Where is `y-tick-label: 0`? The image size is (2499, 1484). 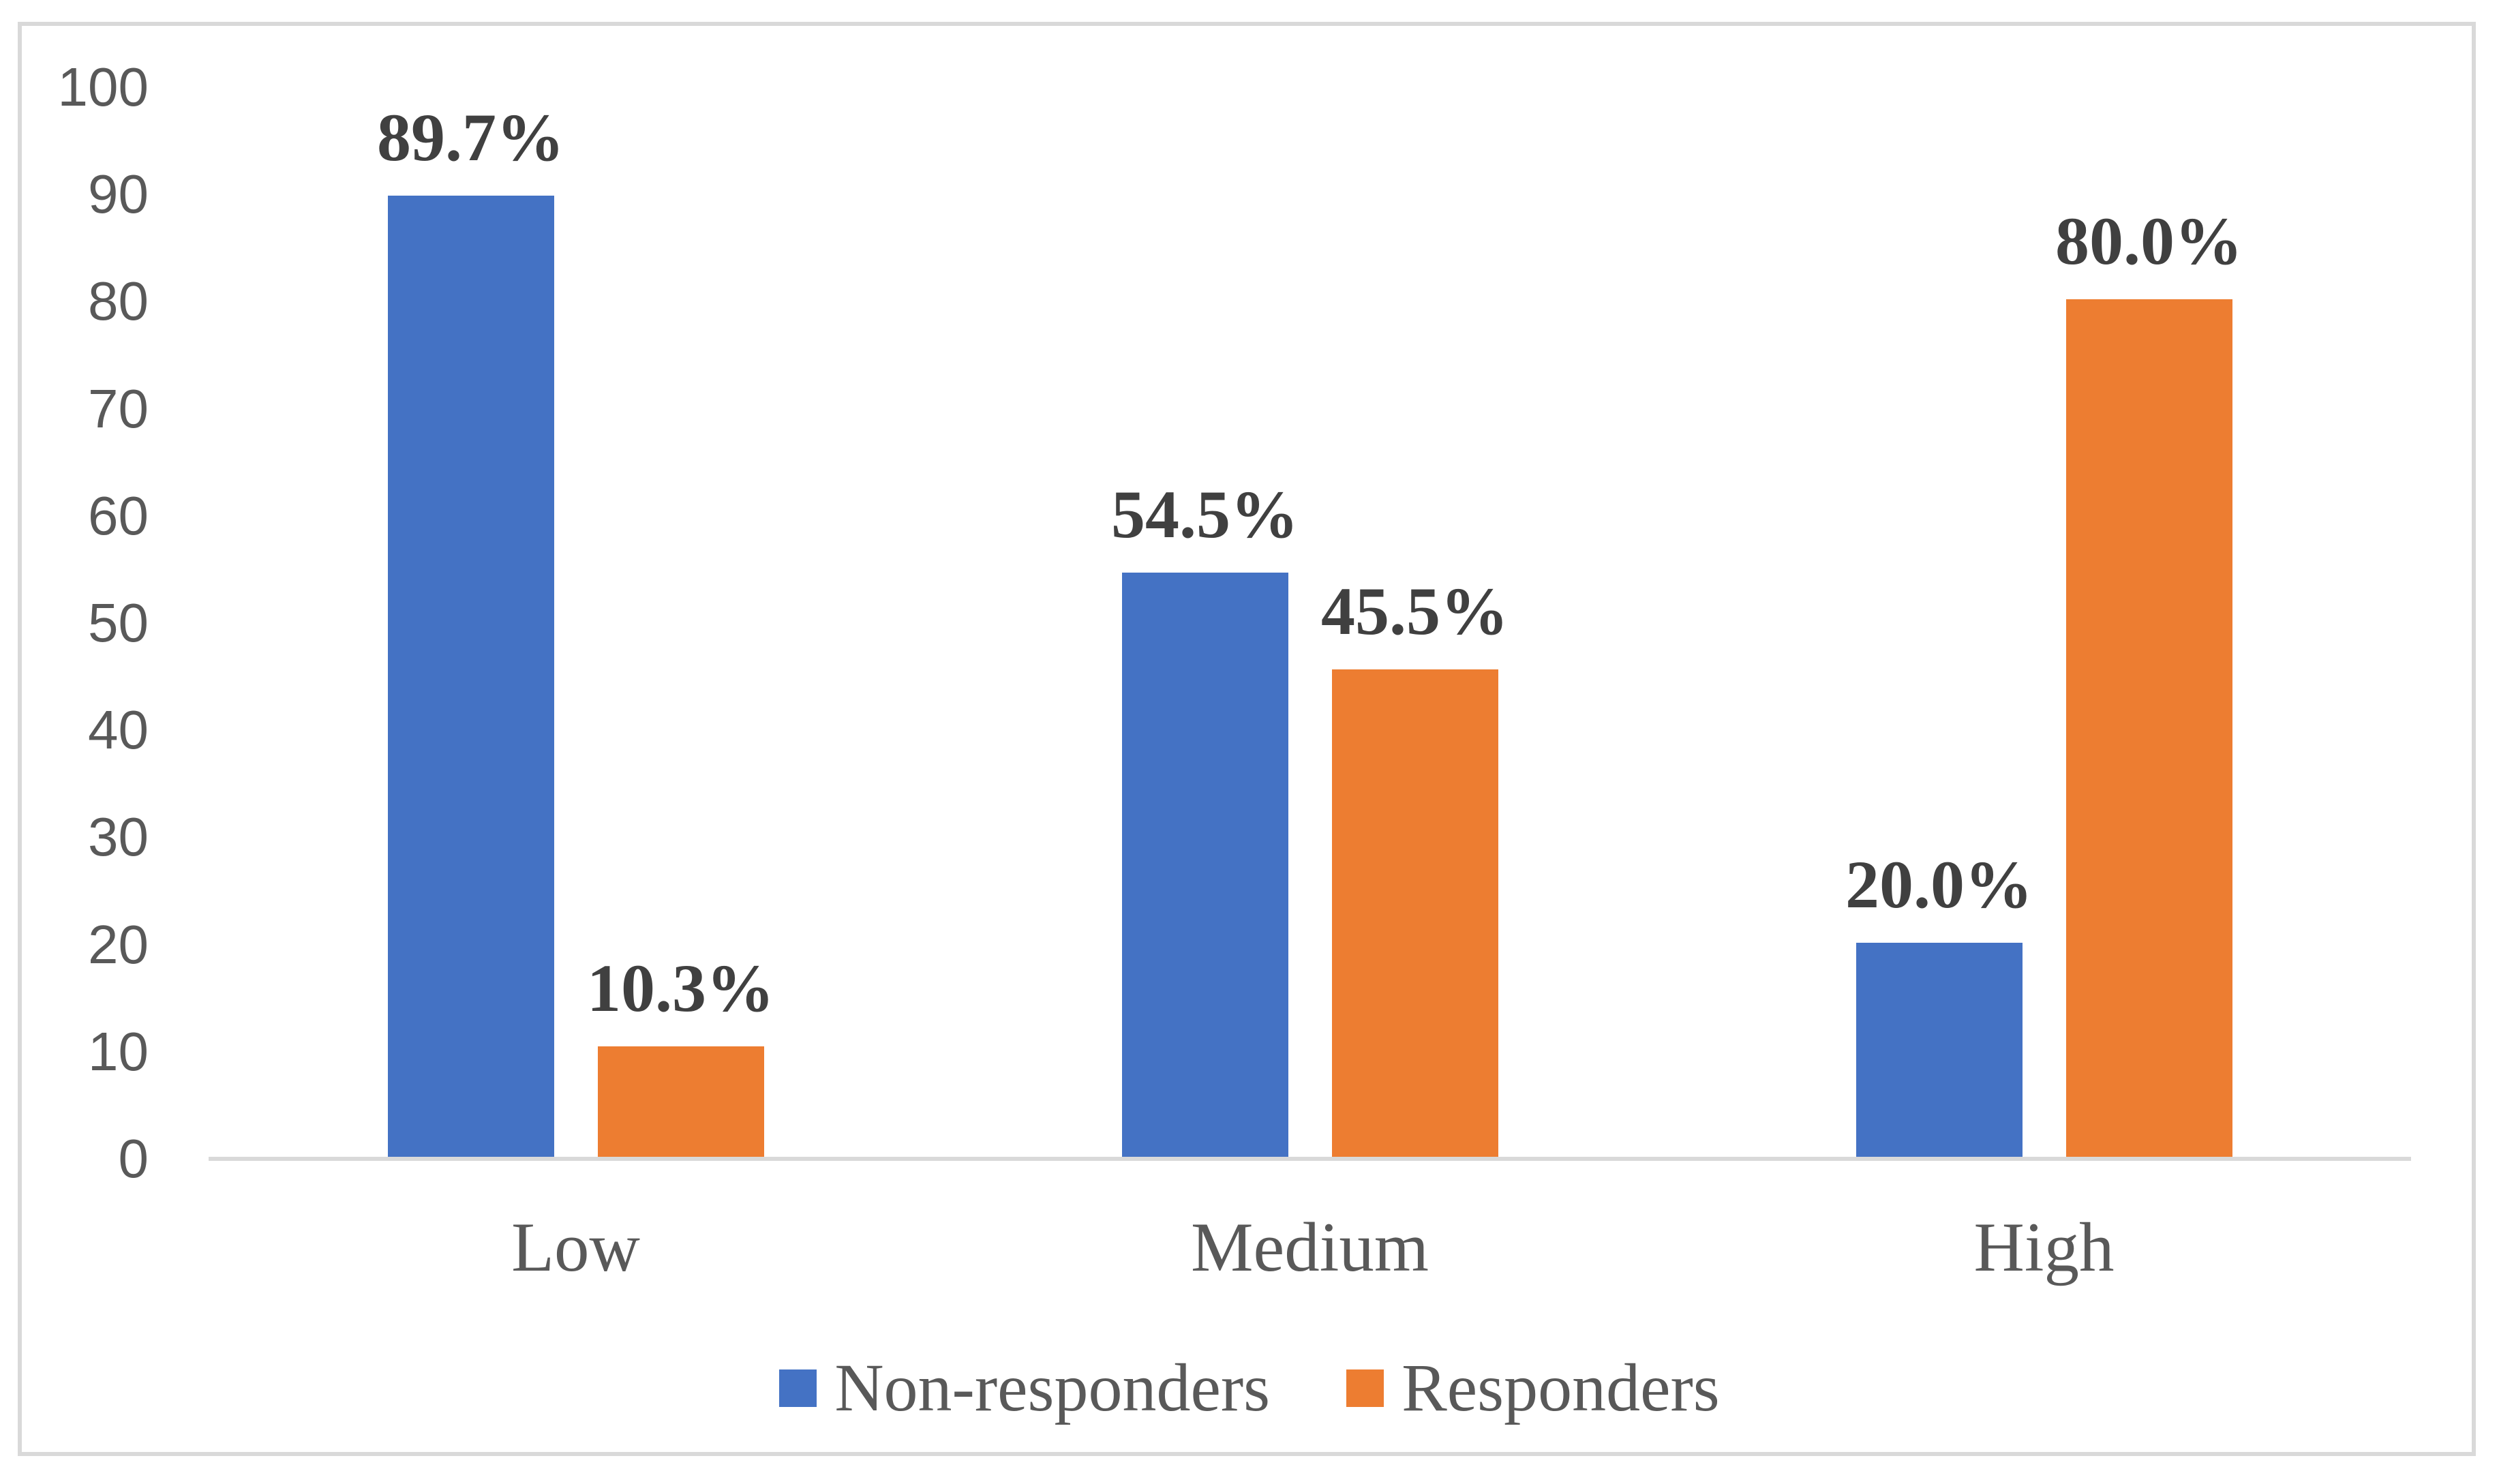 y-tick-label: 0 is located at coordinates (133, 1158).